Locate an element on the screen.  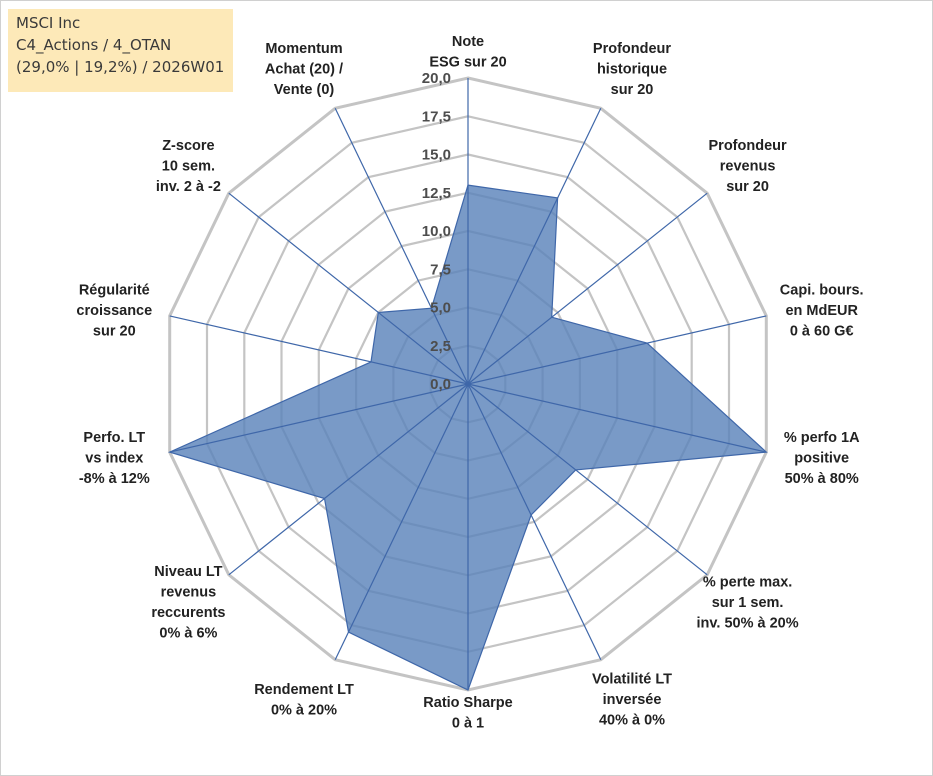
category-label: Régularité is located at coordinates (114, 290).